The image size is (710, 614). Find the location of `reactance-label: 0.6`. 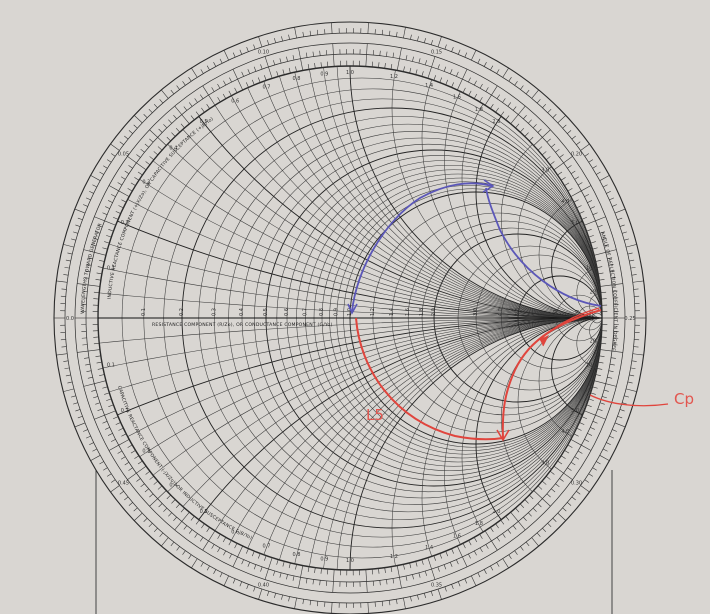

reactance-label: 0.6 is located at coordinates (235, 102).